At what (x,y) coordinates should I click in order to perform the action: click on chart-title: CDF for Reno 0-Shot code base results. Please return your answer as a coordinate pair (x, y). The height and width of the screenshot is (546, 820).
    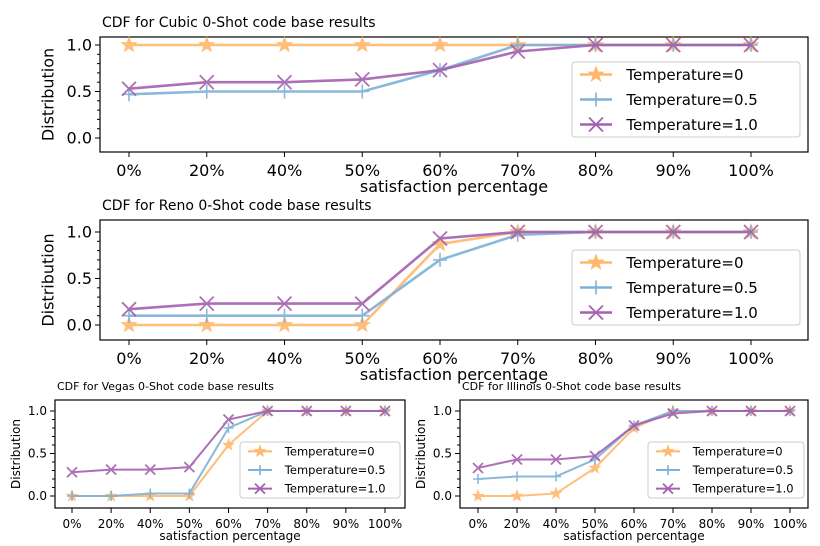
    Looking at the image, I should click on (237, 206).